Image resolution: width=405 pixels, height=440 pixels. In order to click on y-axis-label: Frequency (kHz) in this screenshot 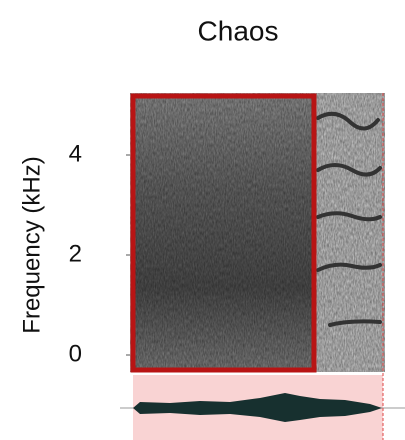, I will do `click(31, 244)`.